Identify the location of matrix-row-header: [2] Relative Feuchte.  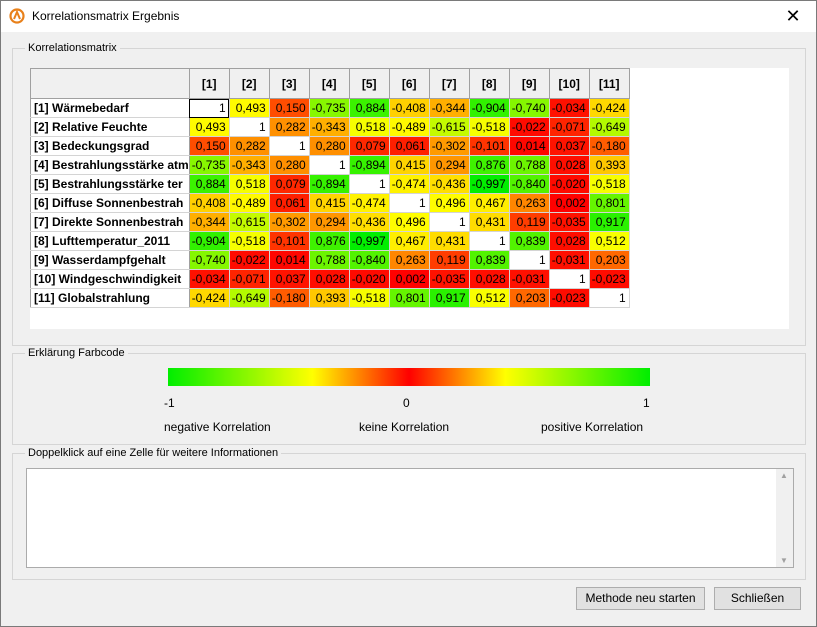
(110, 127).